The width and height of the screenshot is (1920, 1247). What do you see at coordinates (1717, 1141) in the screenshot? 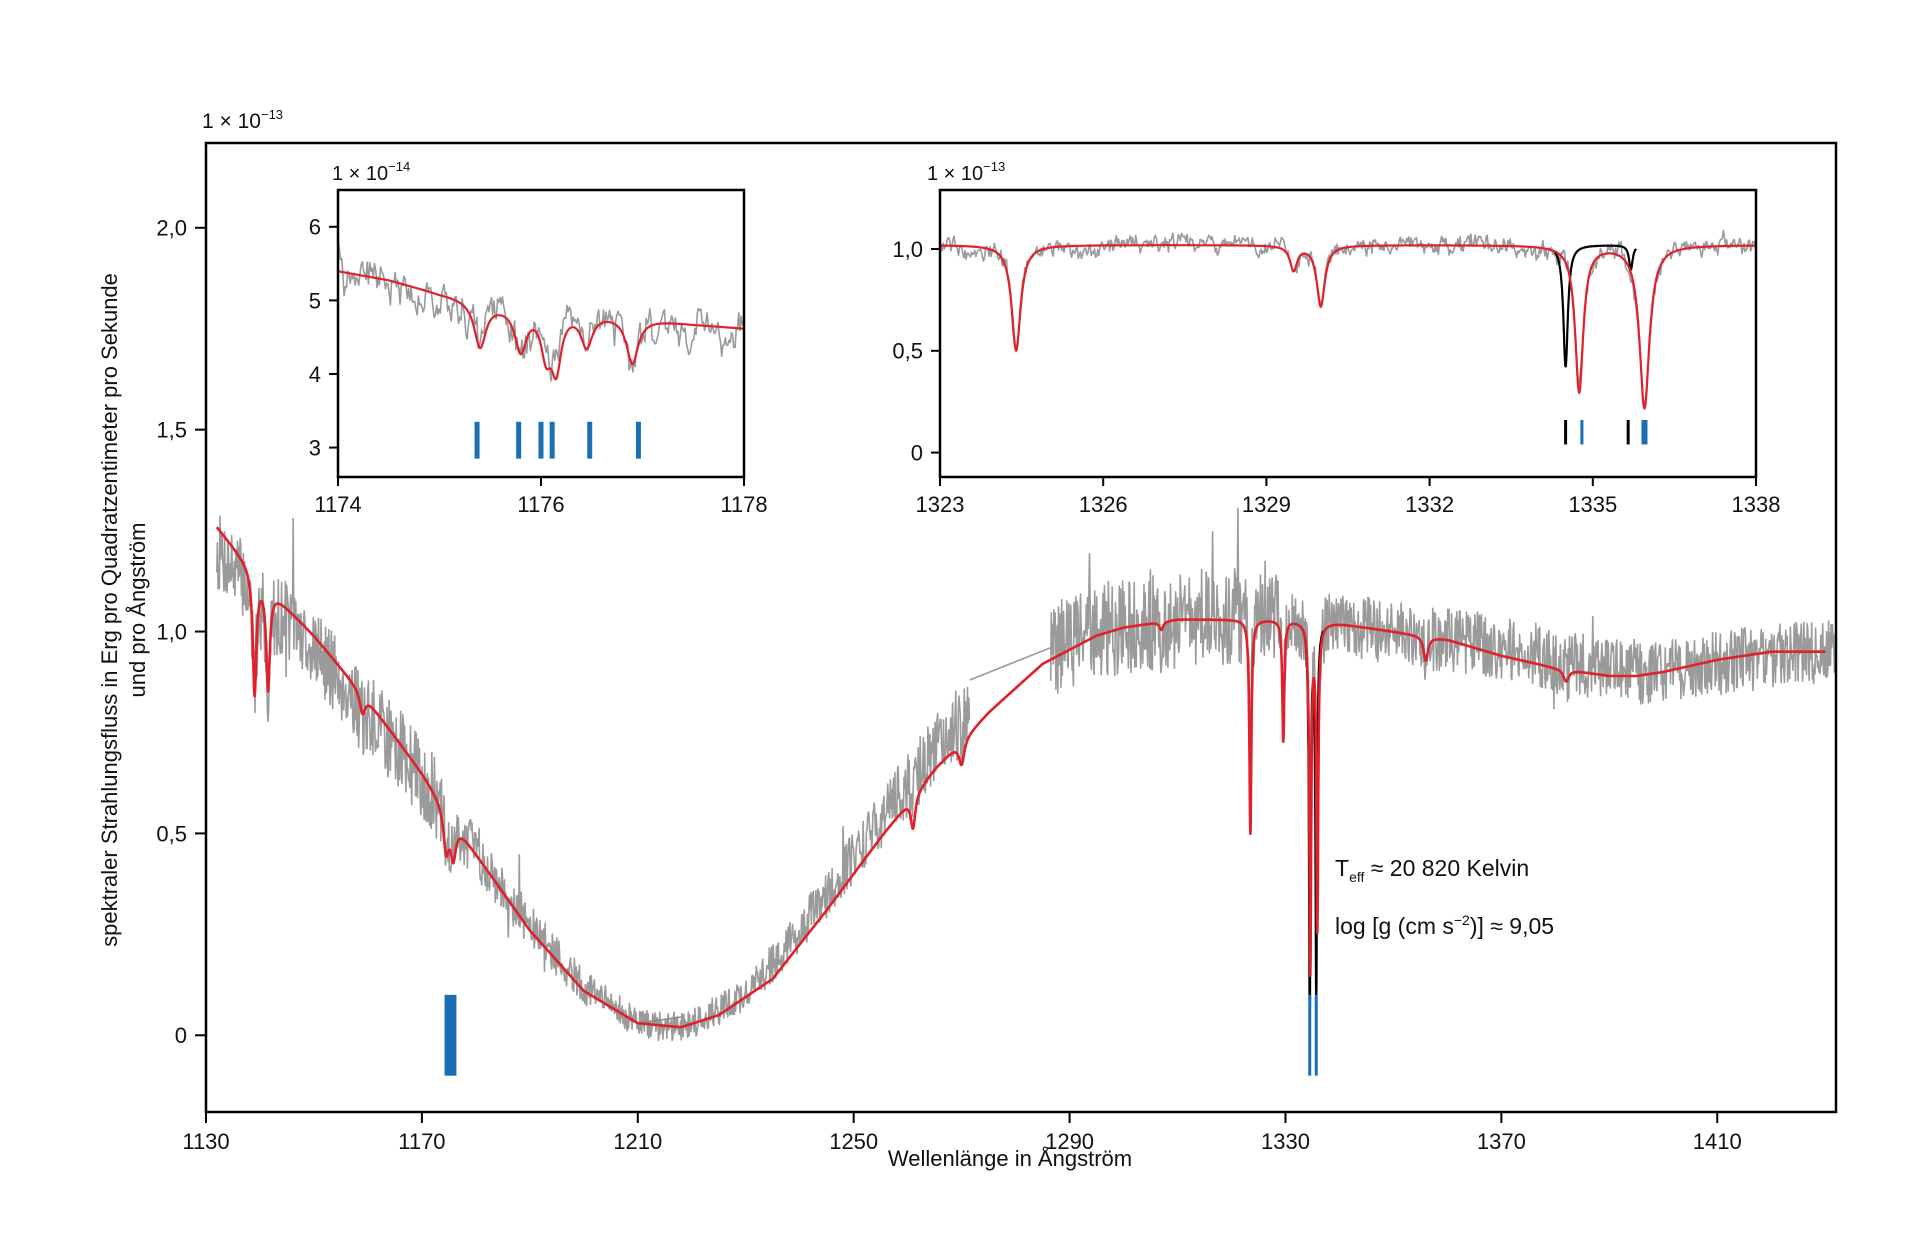
I see `x-tick-label: 1410` at bounding box center [1717, 1141].